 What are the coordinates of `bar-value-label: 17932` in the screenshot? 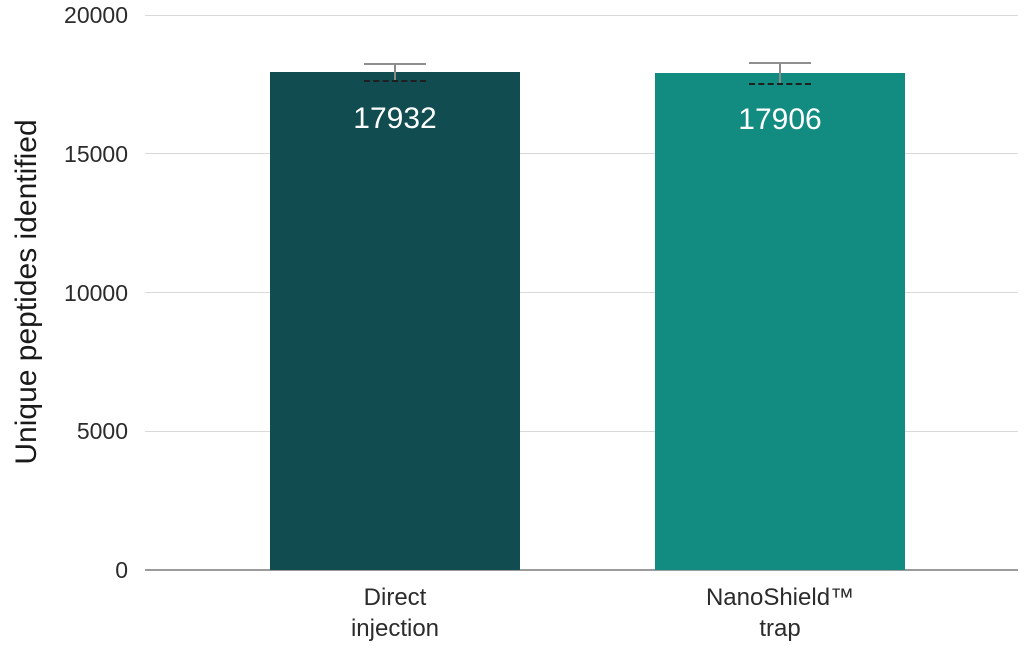 It's located at (395, 119).